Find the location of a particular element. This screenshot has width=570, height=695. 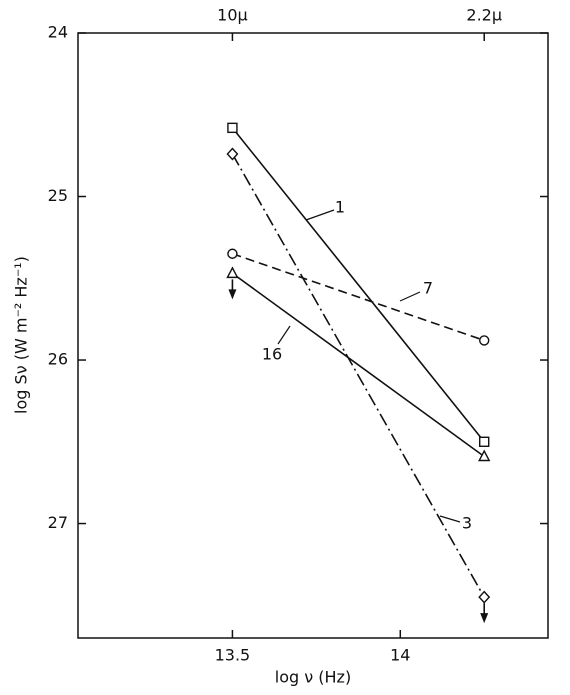

series-label: 7 is located at coordinates (428, 288).